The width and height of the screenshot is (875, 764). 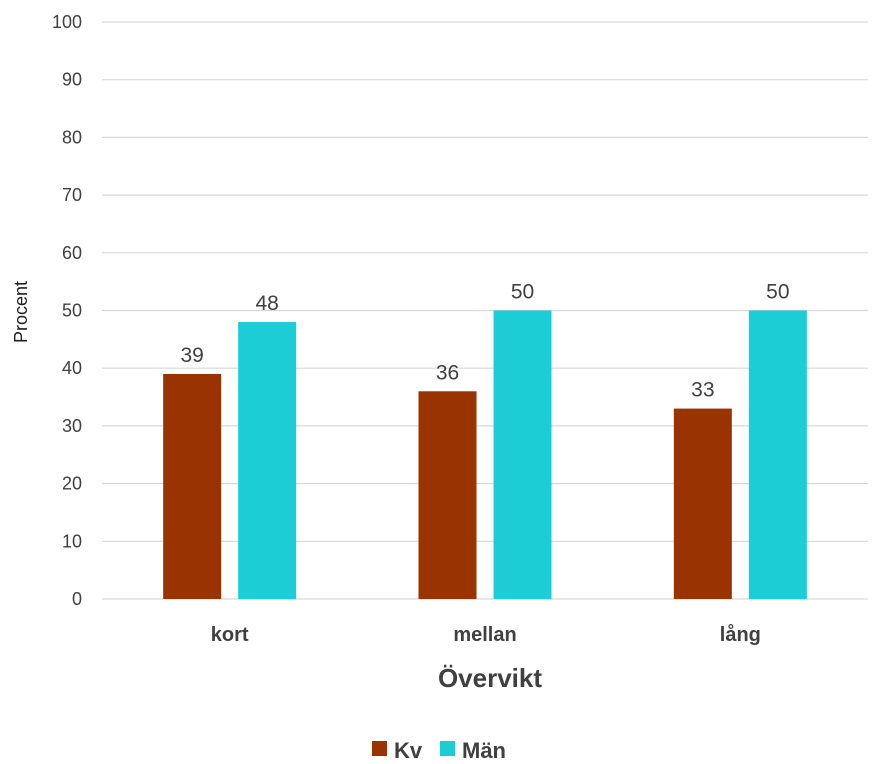 I want to click on legend-label-man: Män, so click(x=484, y=750).